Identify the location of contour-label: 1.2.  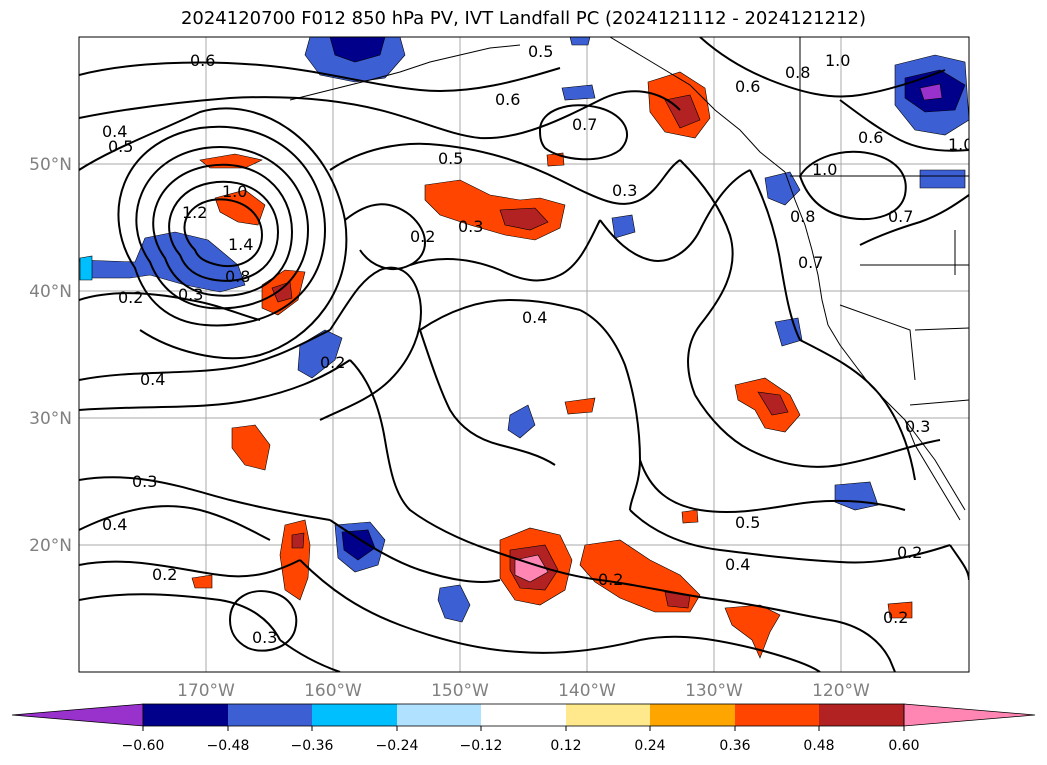
(194, 212).